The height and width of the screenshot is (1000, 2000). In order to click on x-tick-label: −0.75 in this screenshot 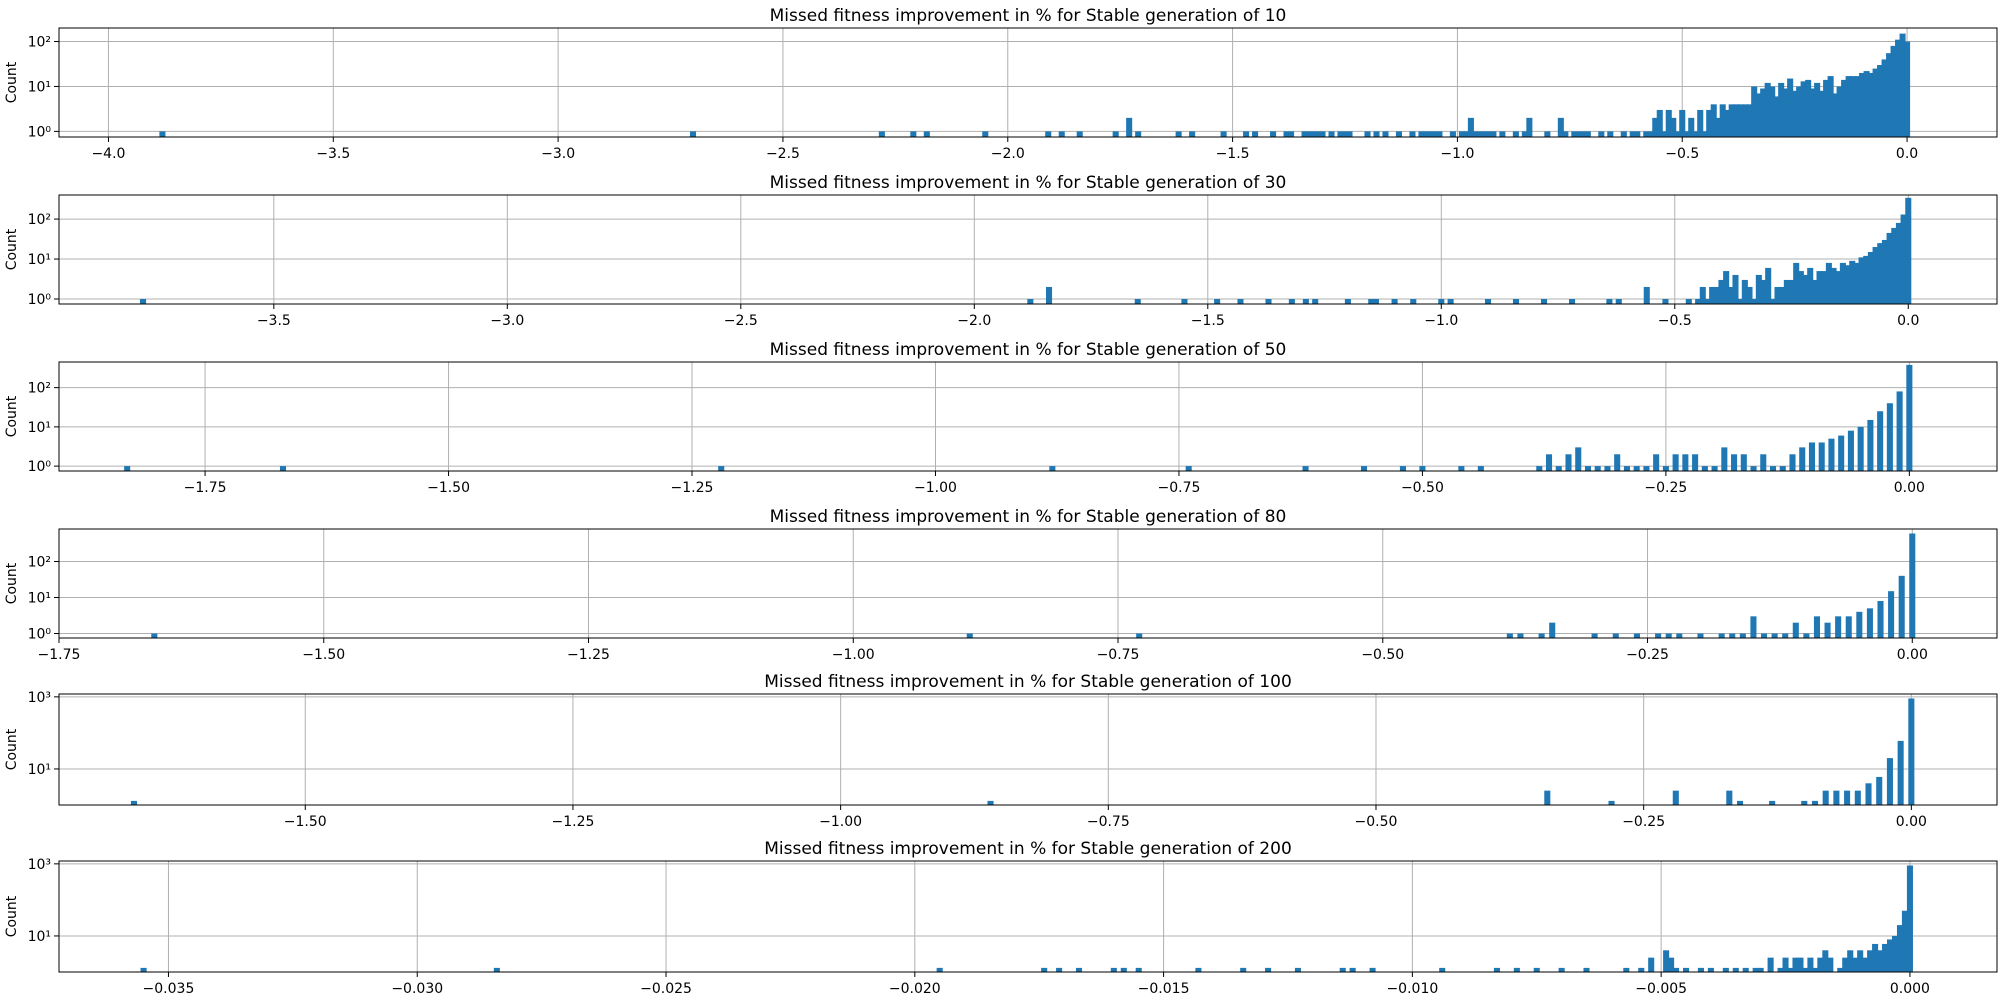, I will do `click(1108, 822)`.